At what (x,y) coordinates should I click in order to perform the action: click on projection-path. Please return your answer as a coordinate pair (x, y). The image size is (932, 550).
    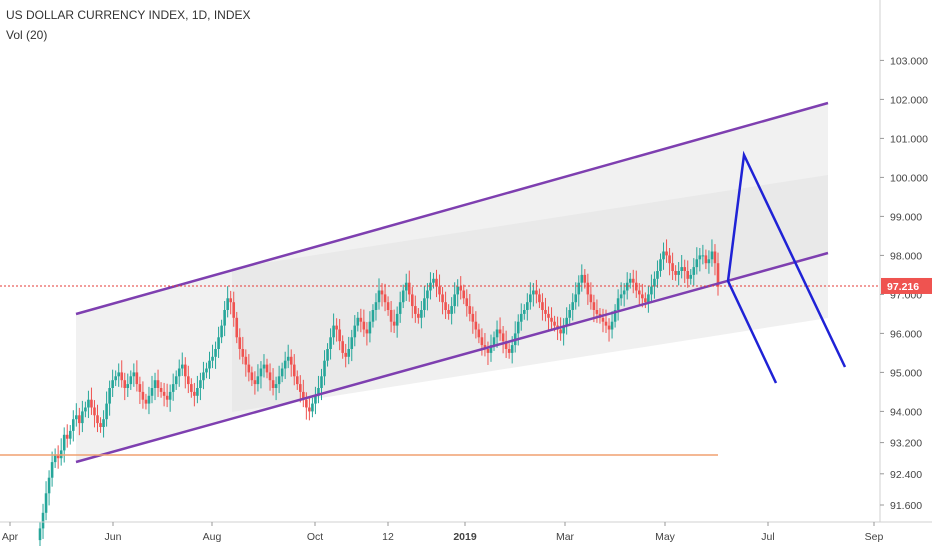
    Looking at the image, I should click on (786, 267).